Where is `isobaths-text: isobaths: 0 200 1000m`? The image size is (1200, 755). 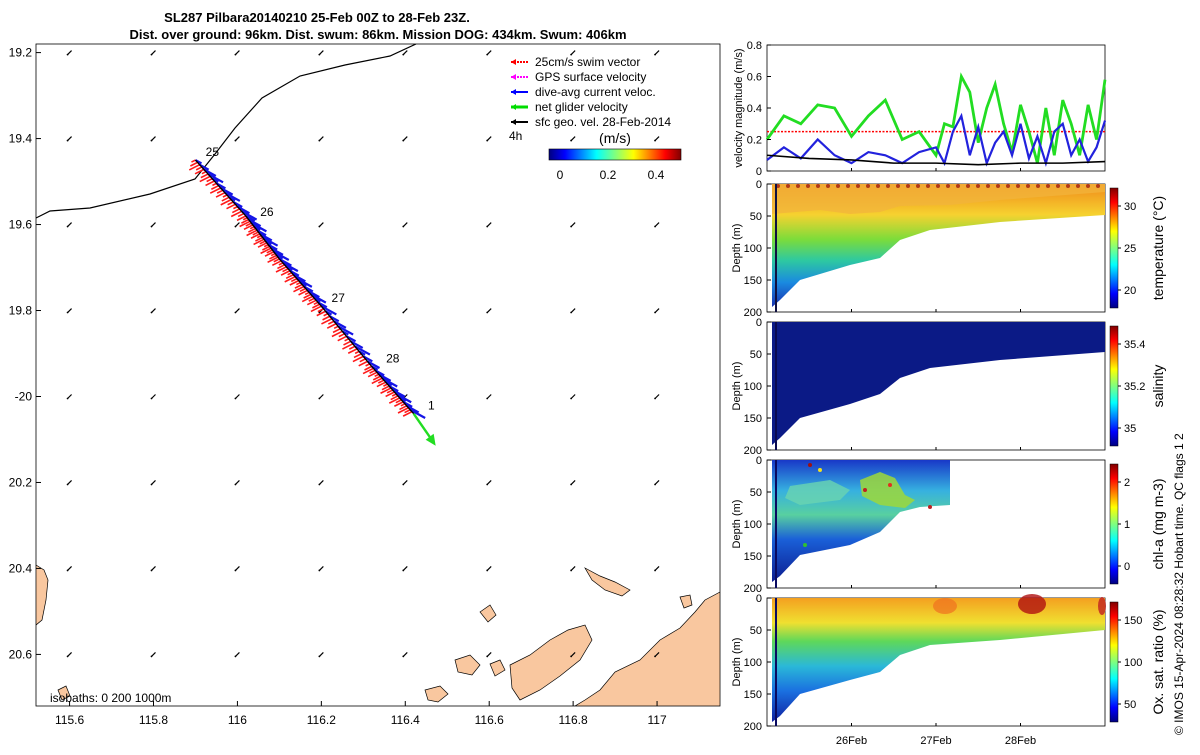 isobaths-text: isobaths: 0 200 1000m is located at coordinates (110, 698).